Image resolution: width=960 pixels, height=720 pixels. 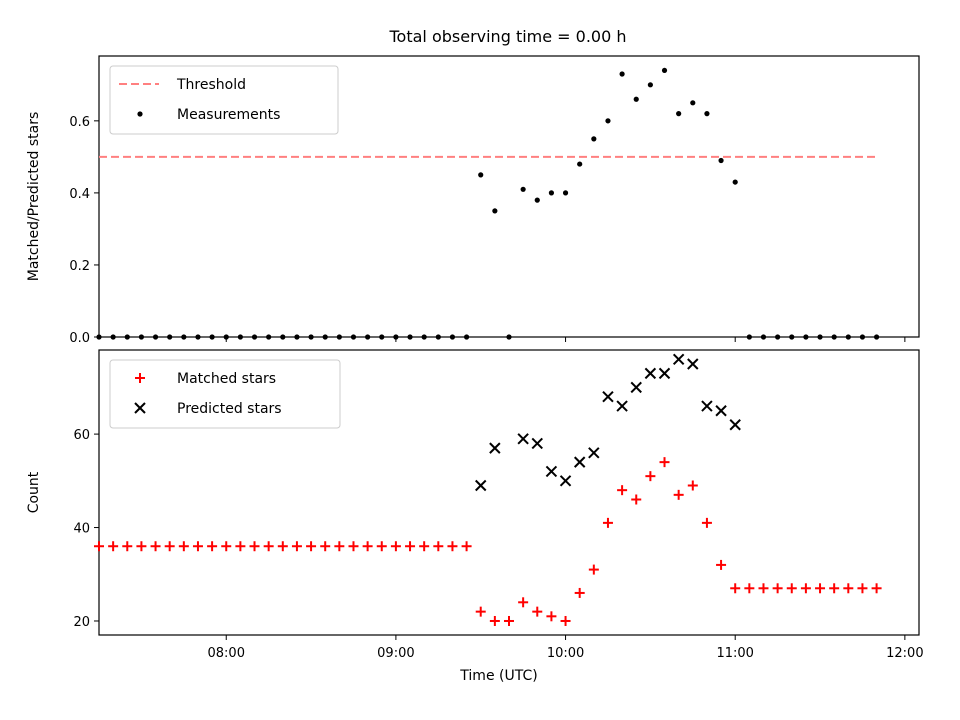 What do you see at coordinates (81, 435) in the screenshot?
I see `y-tick-label: 60` at bounding box center [81, 435].